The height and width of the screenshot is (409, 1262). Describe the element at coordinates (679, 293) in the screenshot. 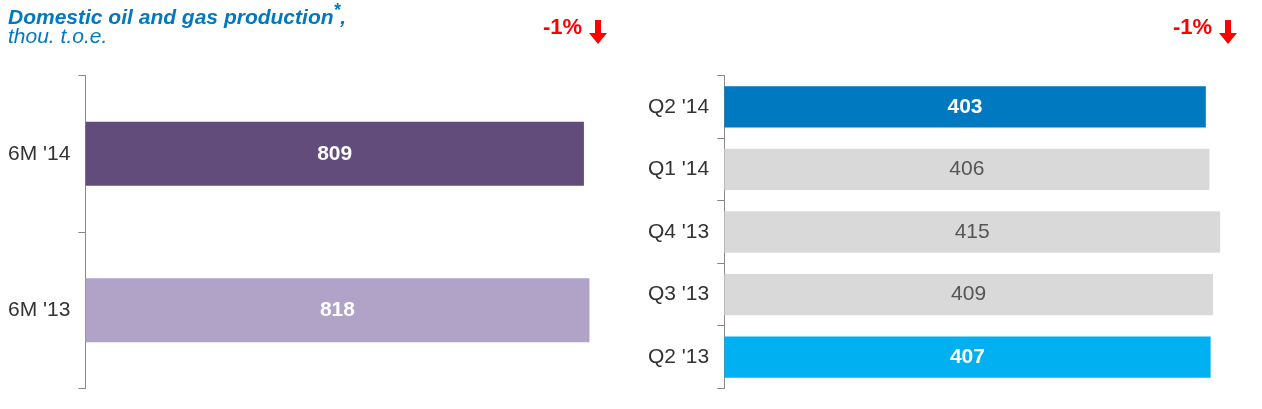

I see `y-tick-label: Q3 '13` at that location.